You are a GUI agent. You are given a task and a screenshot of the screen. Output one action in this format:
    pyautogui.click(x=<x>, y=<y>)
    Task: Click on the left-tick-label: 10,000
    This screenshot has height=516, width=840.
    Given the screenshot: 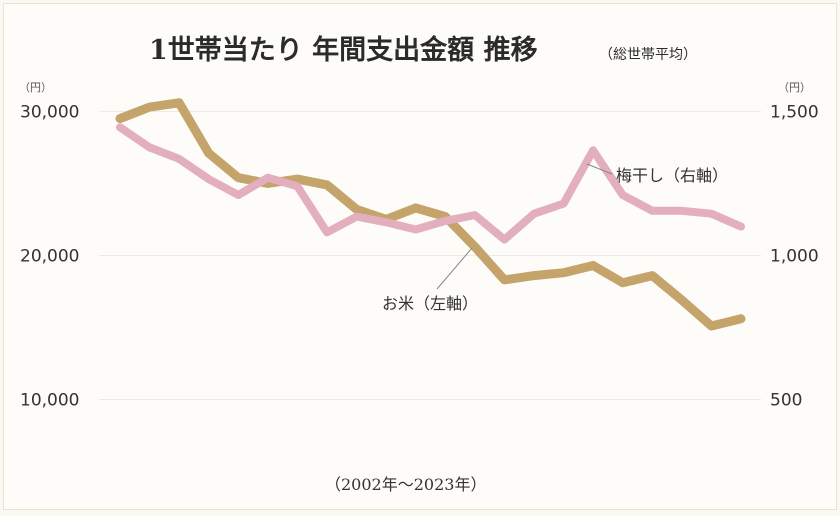 What is the action you would take?
    pyautogui.click(x=49, y=401)
    